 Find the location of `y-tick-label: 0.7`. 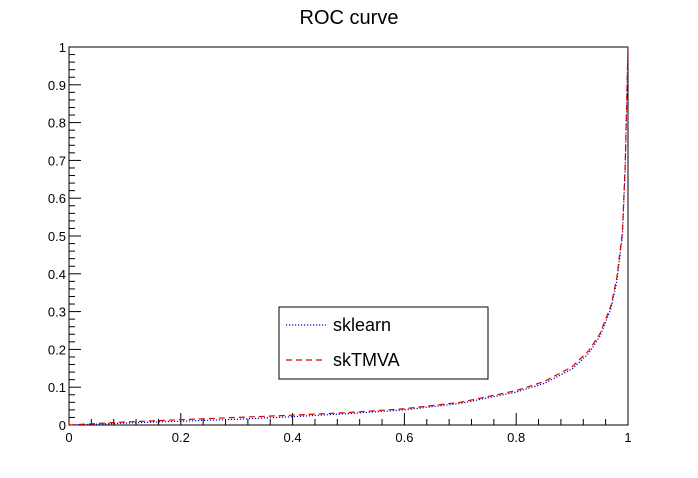

y-tick-label: 0.7 is located at coordinates (57, 160).